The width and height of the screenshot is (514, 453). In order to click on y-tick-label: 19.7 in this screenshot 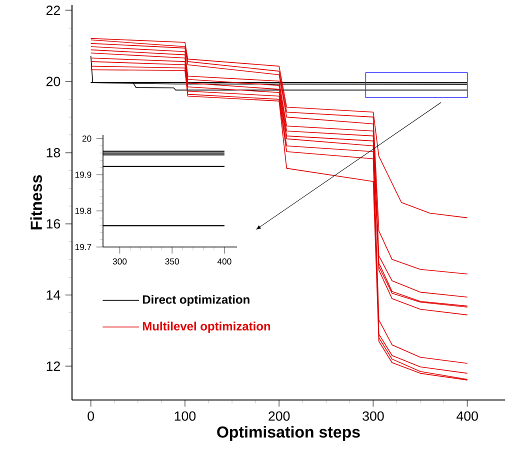, I will do `click(83, 247)`.